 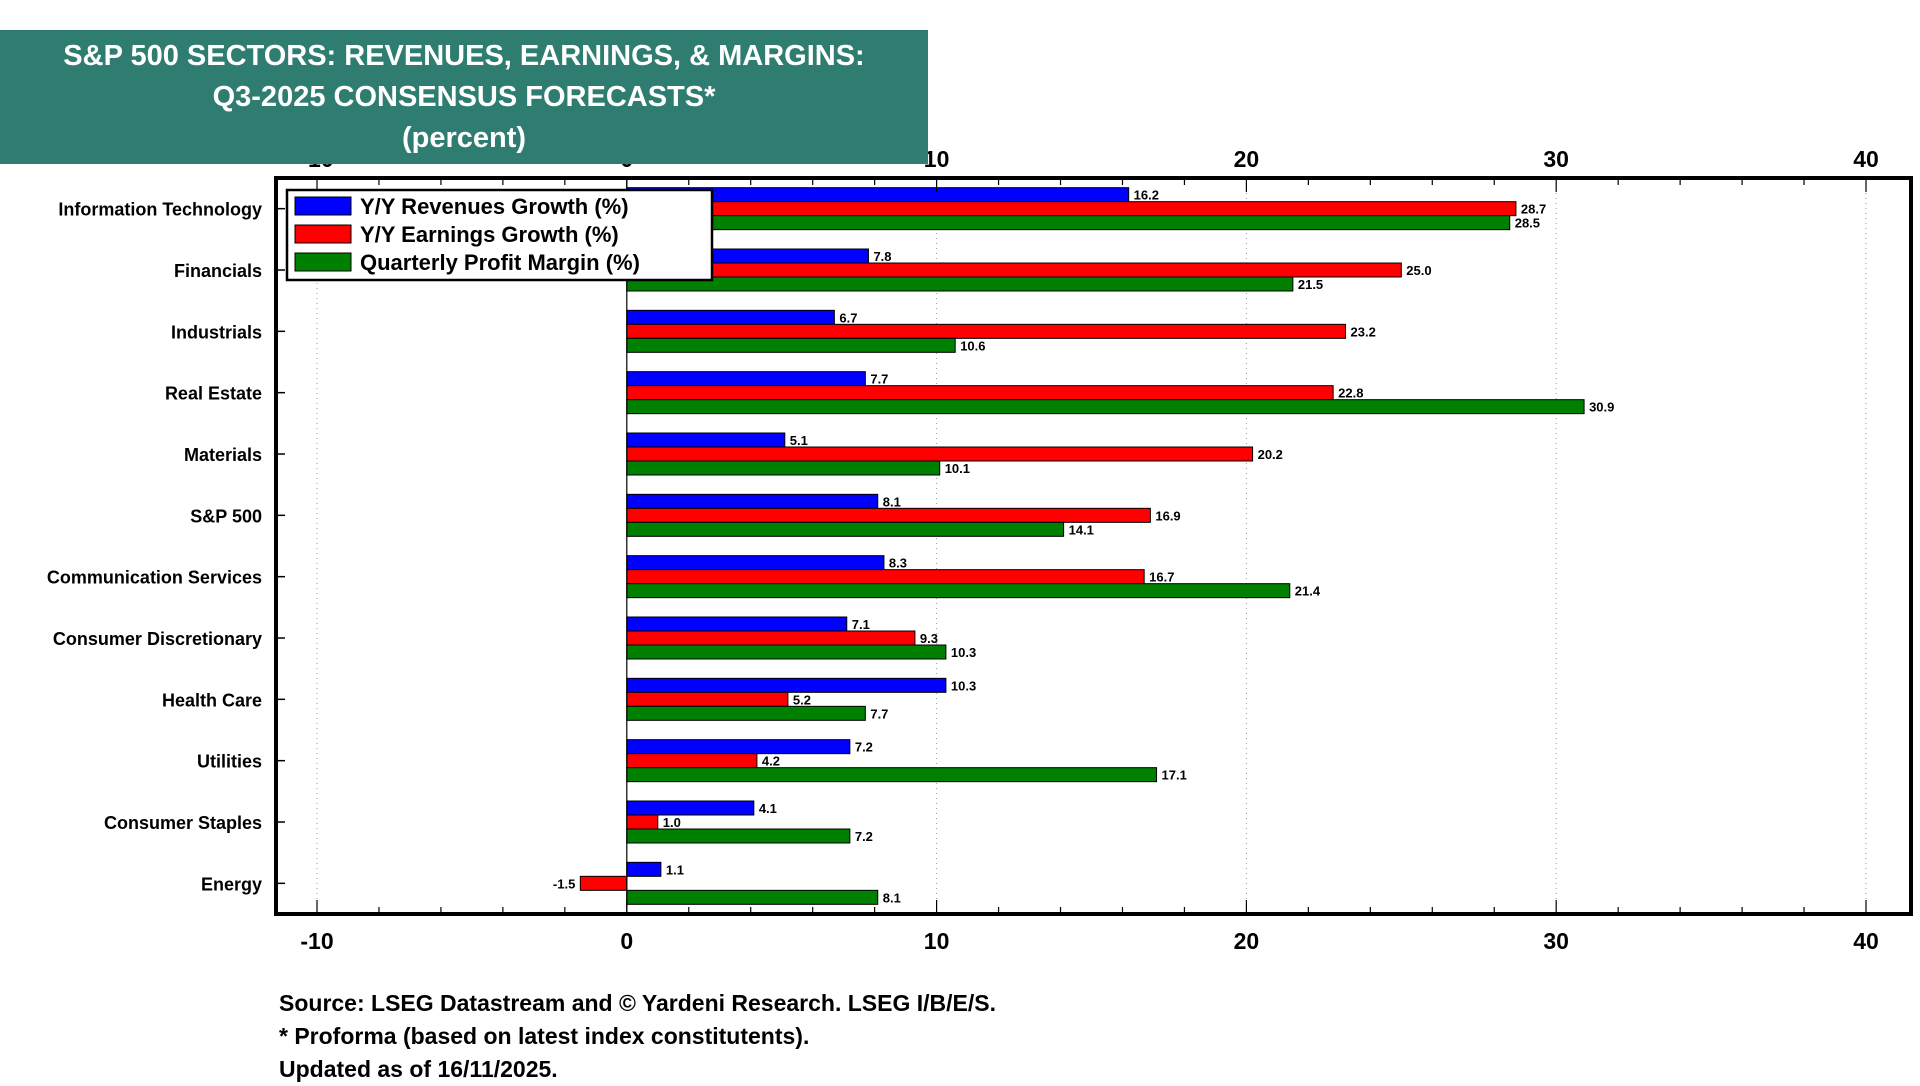 I want to click on data-label-2-3: 30.9, so click(x=1601, y=407).